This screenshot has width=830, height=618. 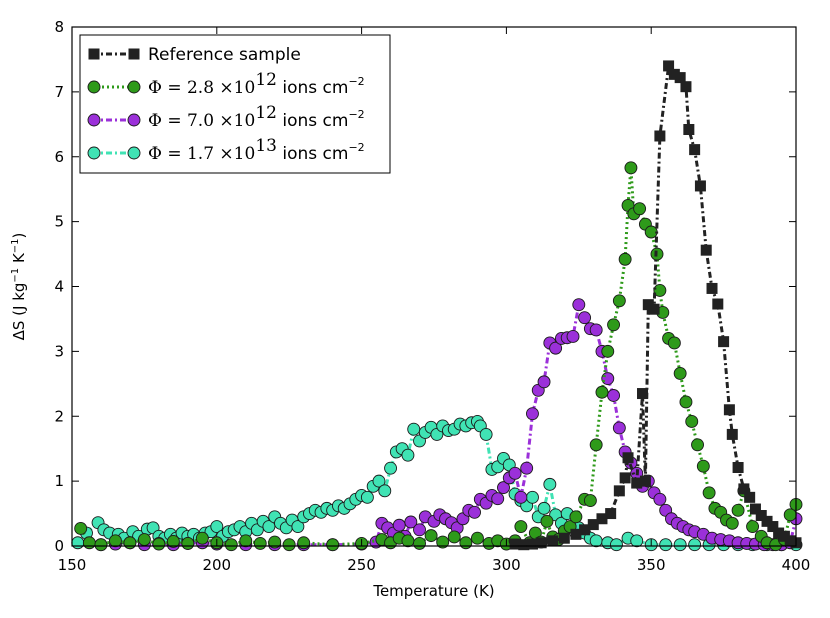 I want to click on x-tick-label: 400, so click(x=796, y=565).